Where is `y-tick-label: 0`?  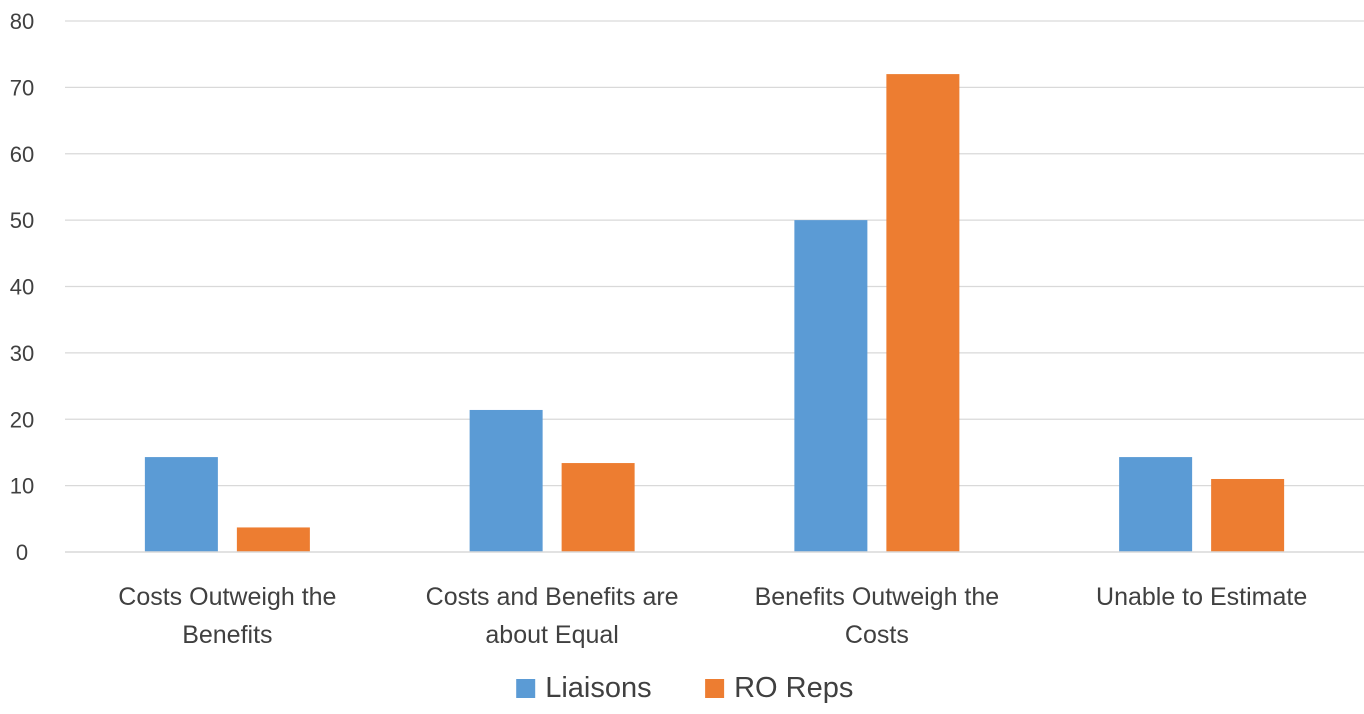 y-tick-label: 0 is located at coordinates (22, 552).